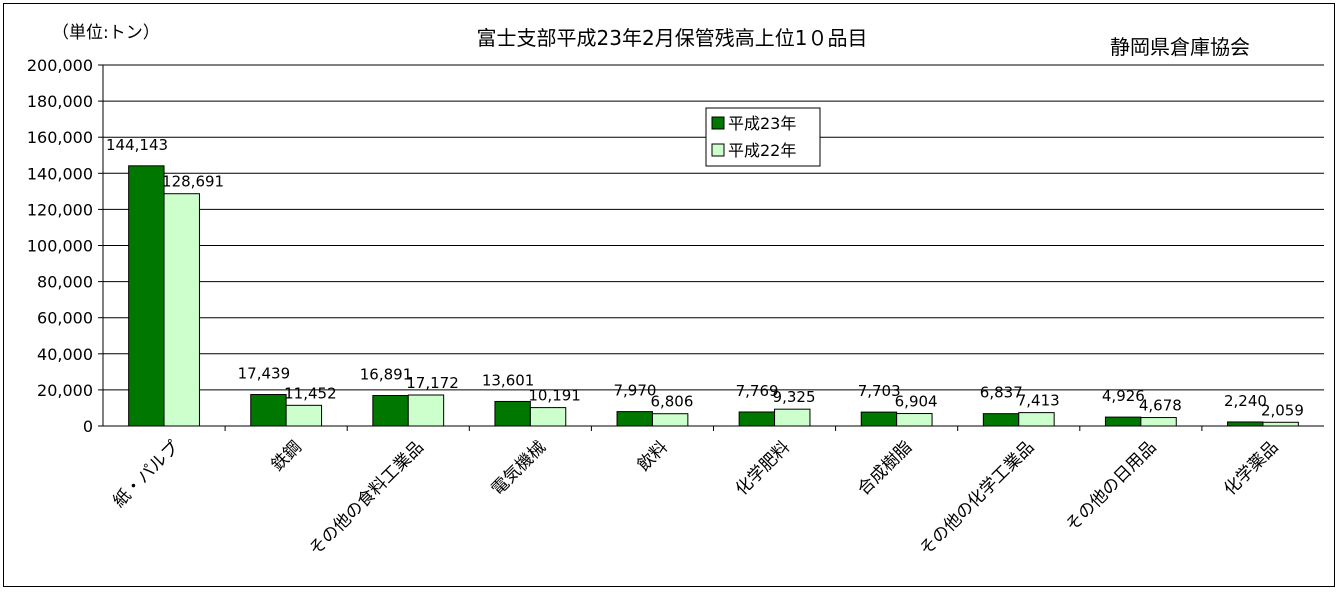  I want to click on chart-title: 富士支部平成23年2月保管残高上位1０品目, so click(672, 38).